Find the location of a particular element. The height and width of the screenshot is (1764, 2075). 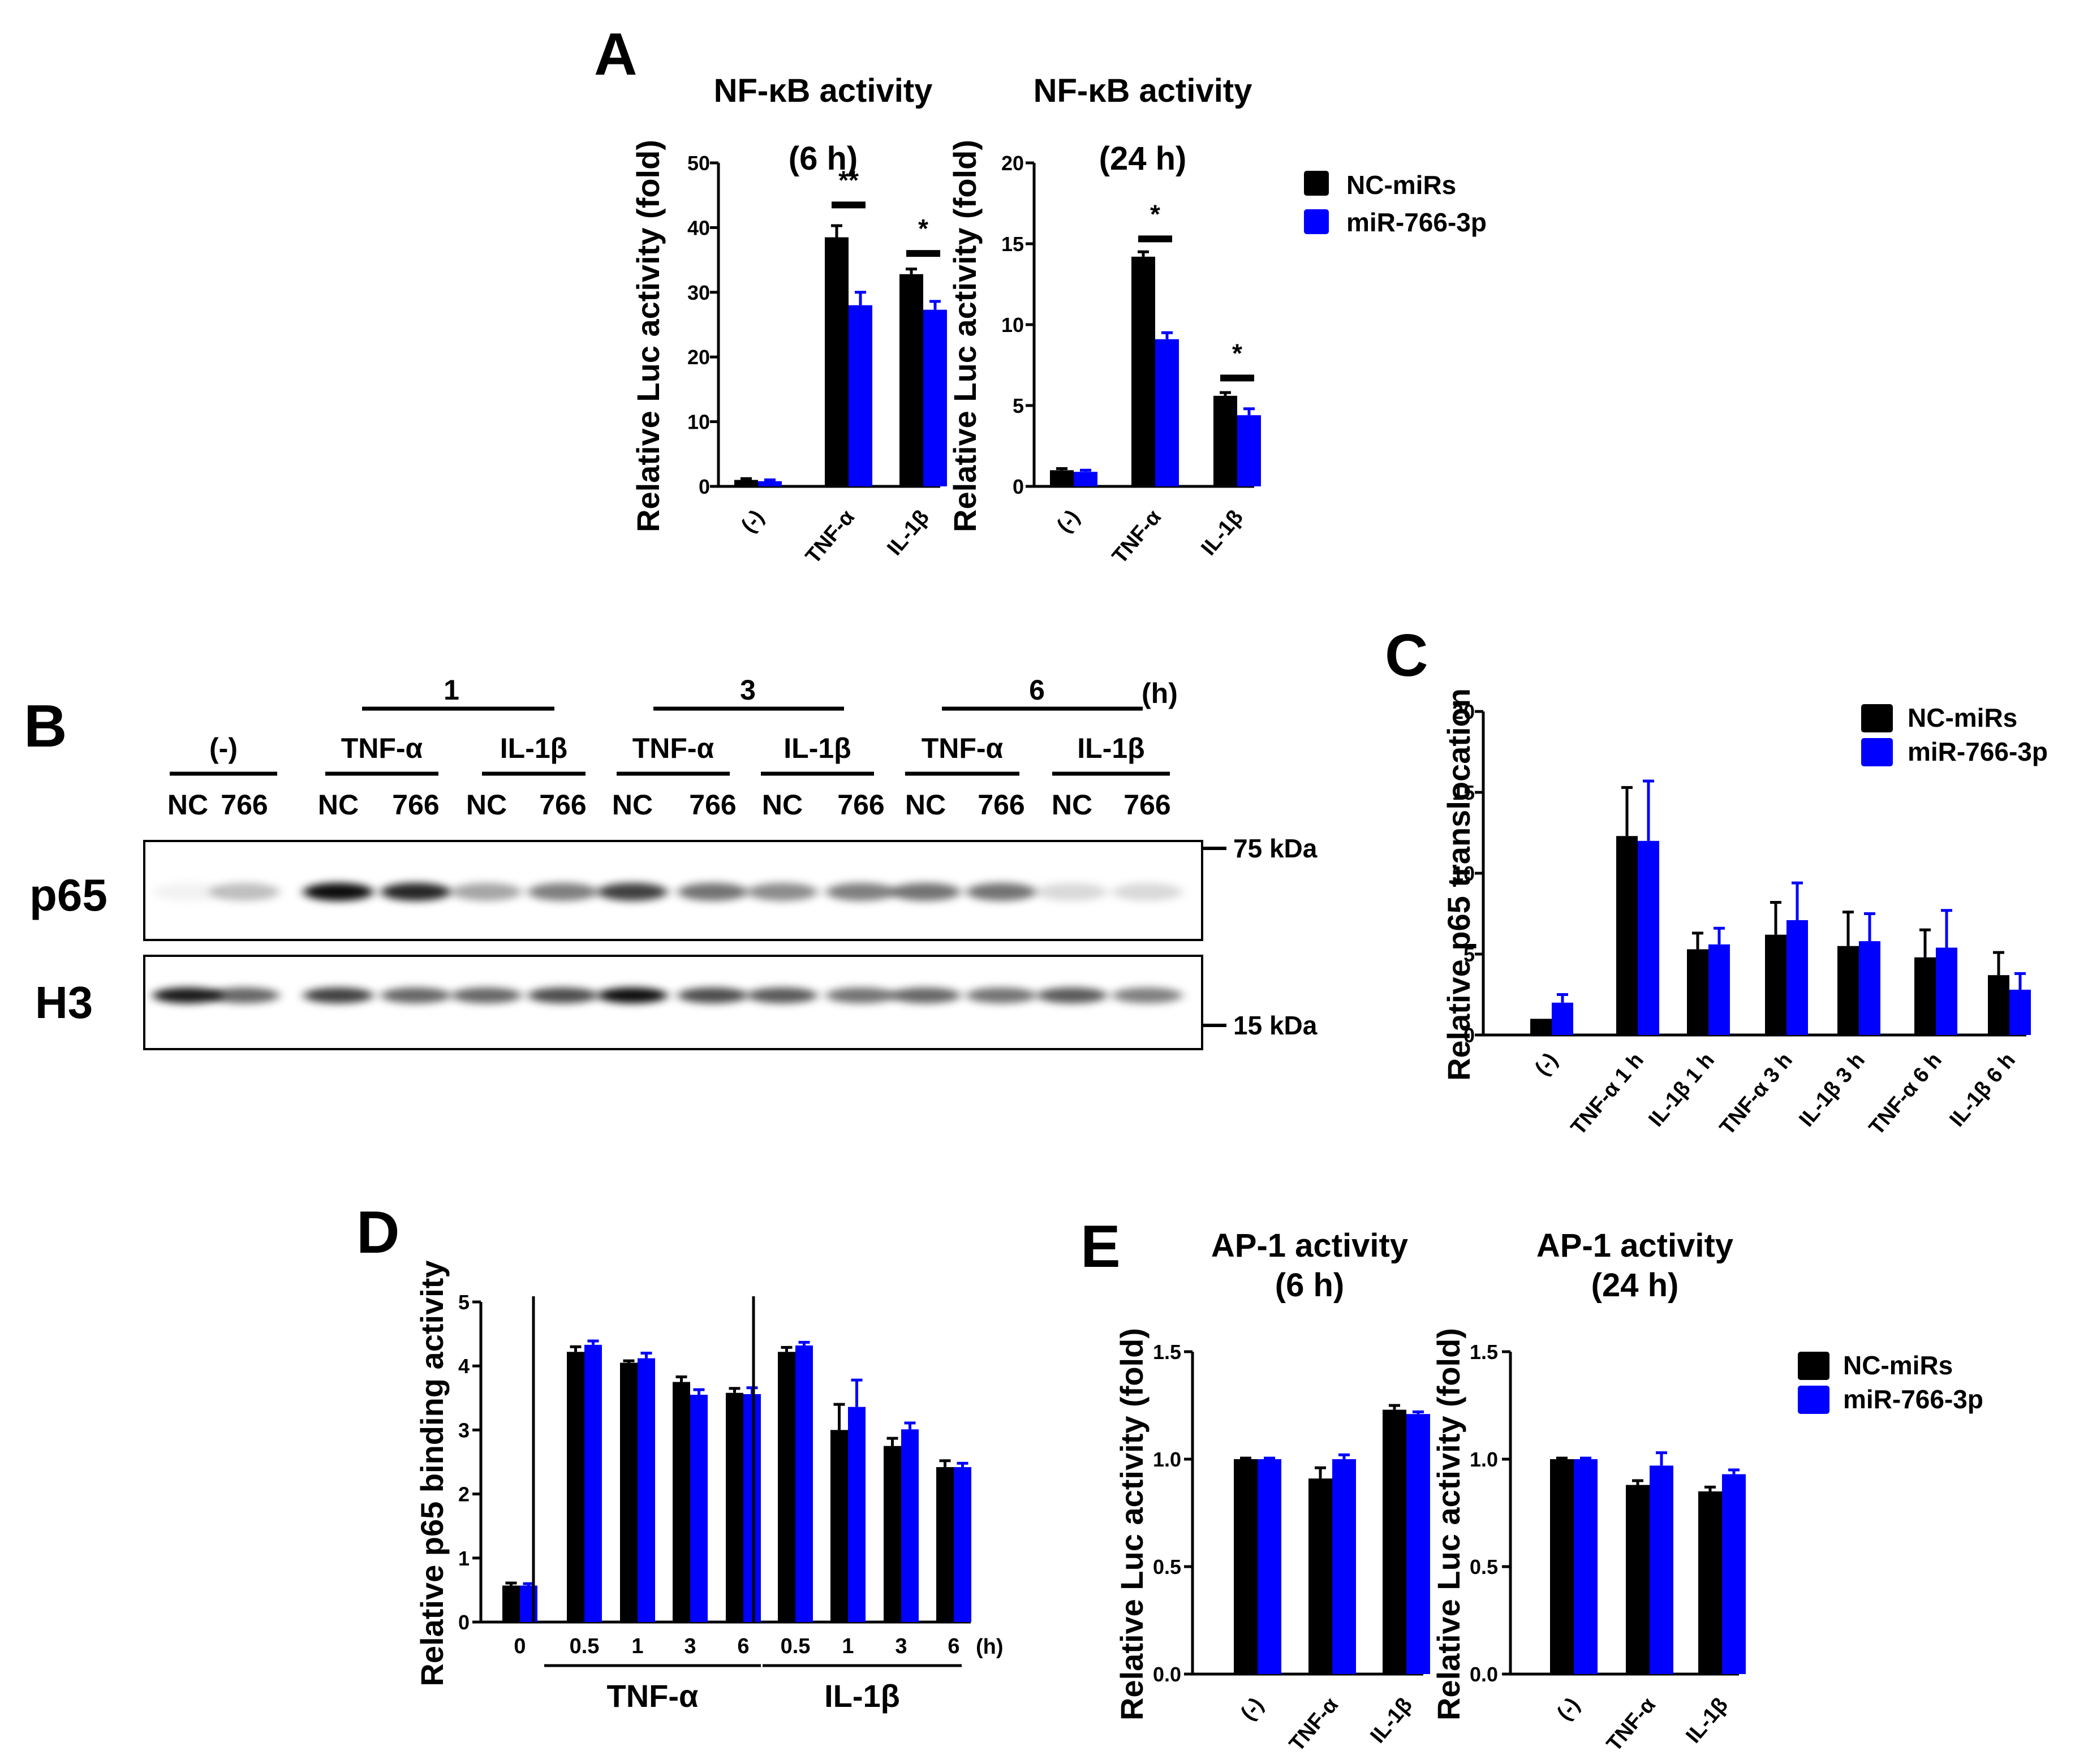

treatment-label: IL-1β is located at coordinates (817, 748).